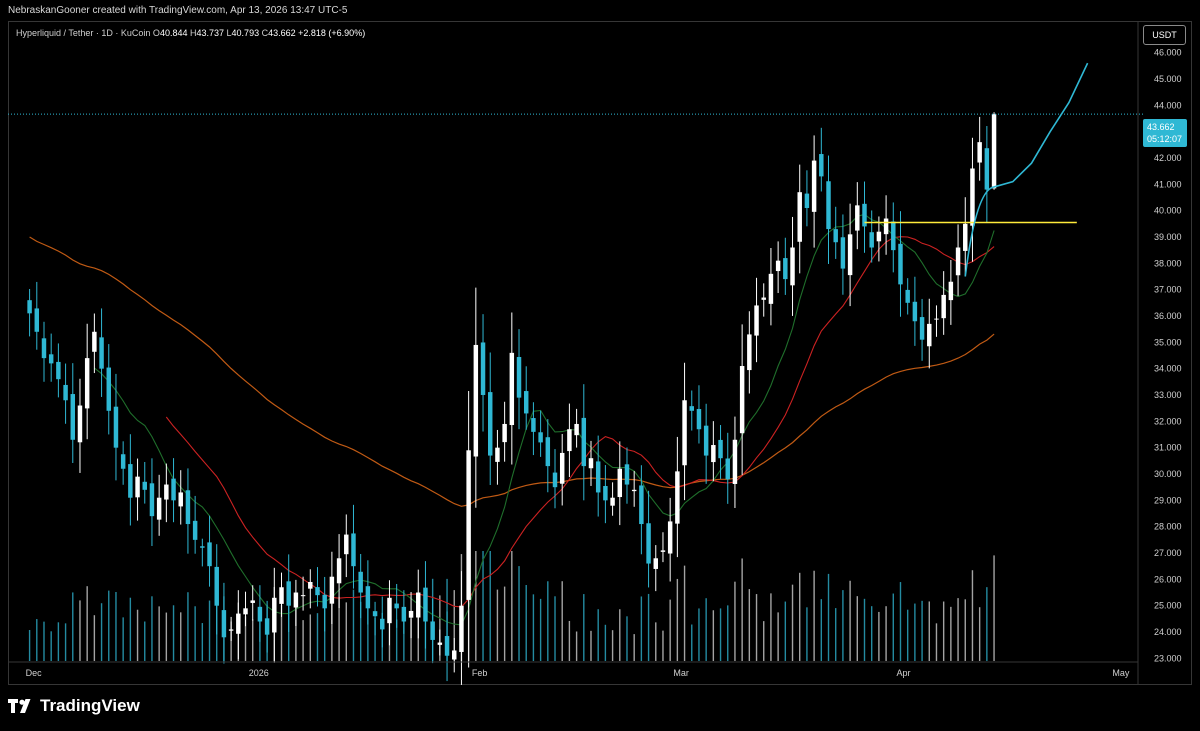 The height and width of the screenshot is (731, 1200). I want to click on y-tick-label: 38.000, so click(1168, 263).